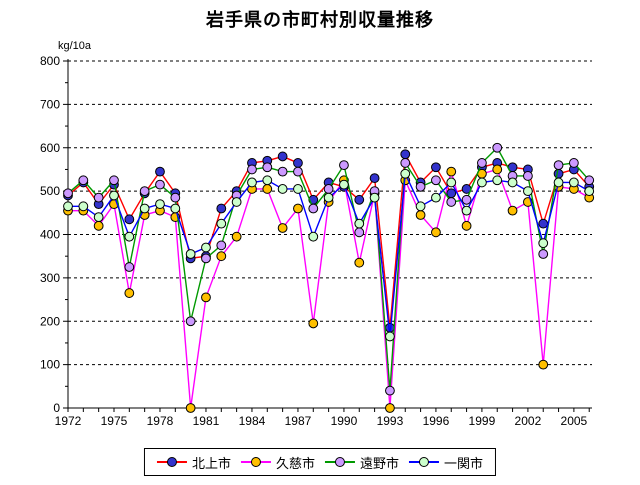  What do you see at coordinates (50, 235) in the screenshot?
I see `y-tick-label: 400` at bounding box center [50, 235].